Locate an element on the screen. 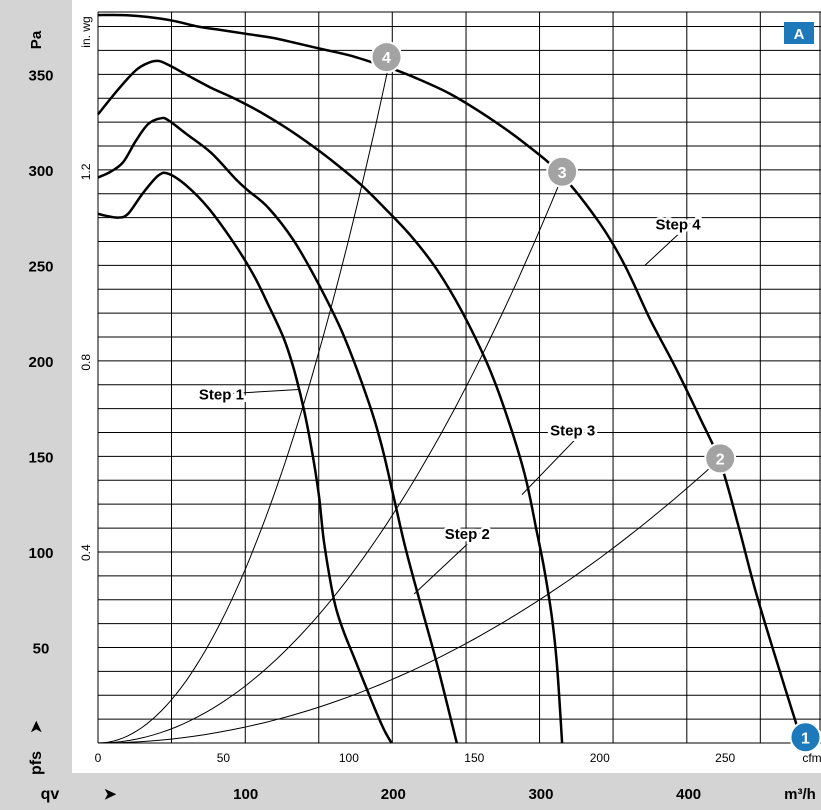 The height and width of the screenshot is (810, 821). y-tick-label-pa: 250 is located at coordinates (40, 266).